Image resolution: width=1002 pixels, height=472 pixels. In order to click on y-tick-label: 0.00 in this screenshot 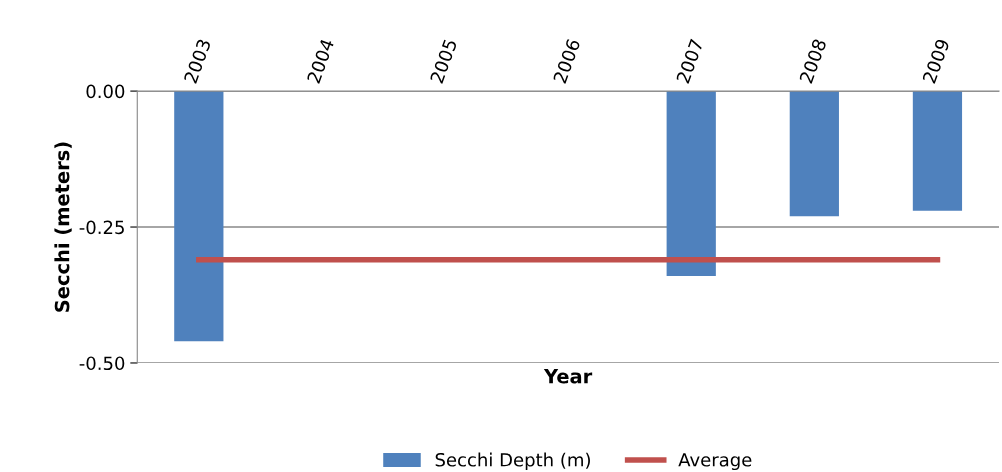, I will do `click(105, 91)`.